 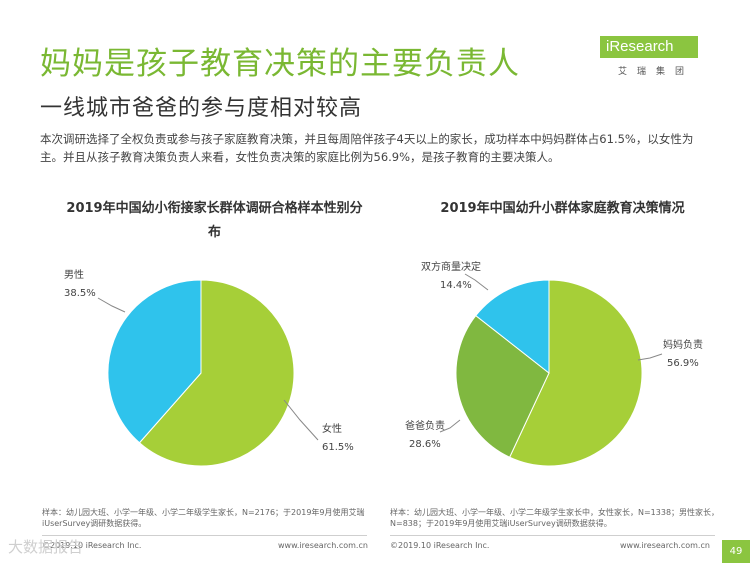 What do you see at coordinates (656, 72) in the screenshot?
I see `logo-subtext: 艾瑞集团` at bounding box center [656, 72].